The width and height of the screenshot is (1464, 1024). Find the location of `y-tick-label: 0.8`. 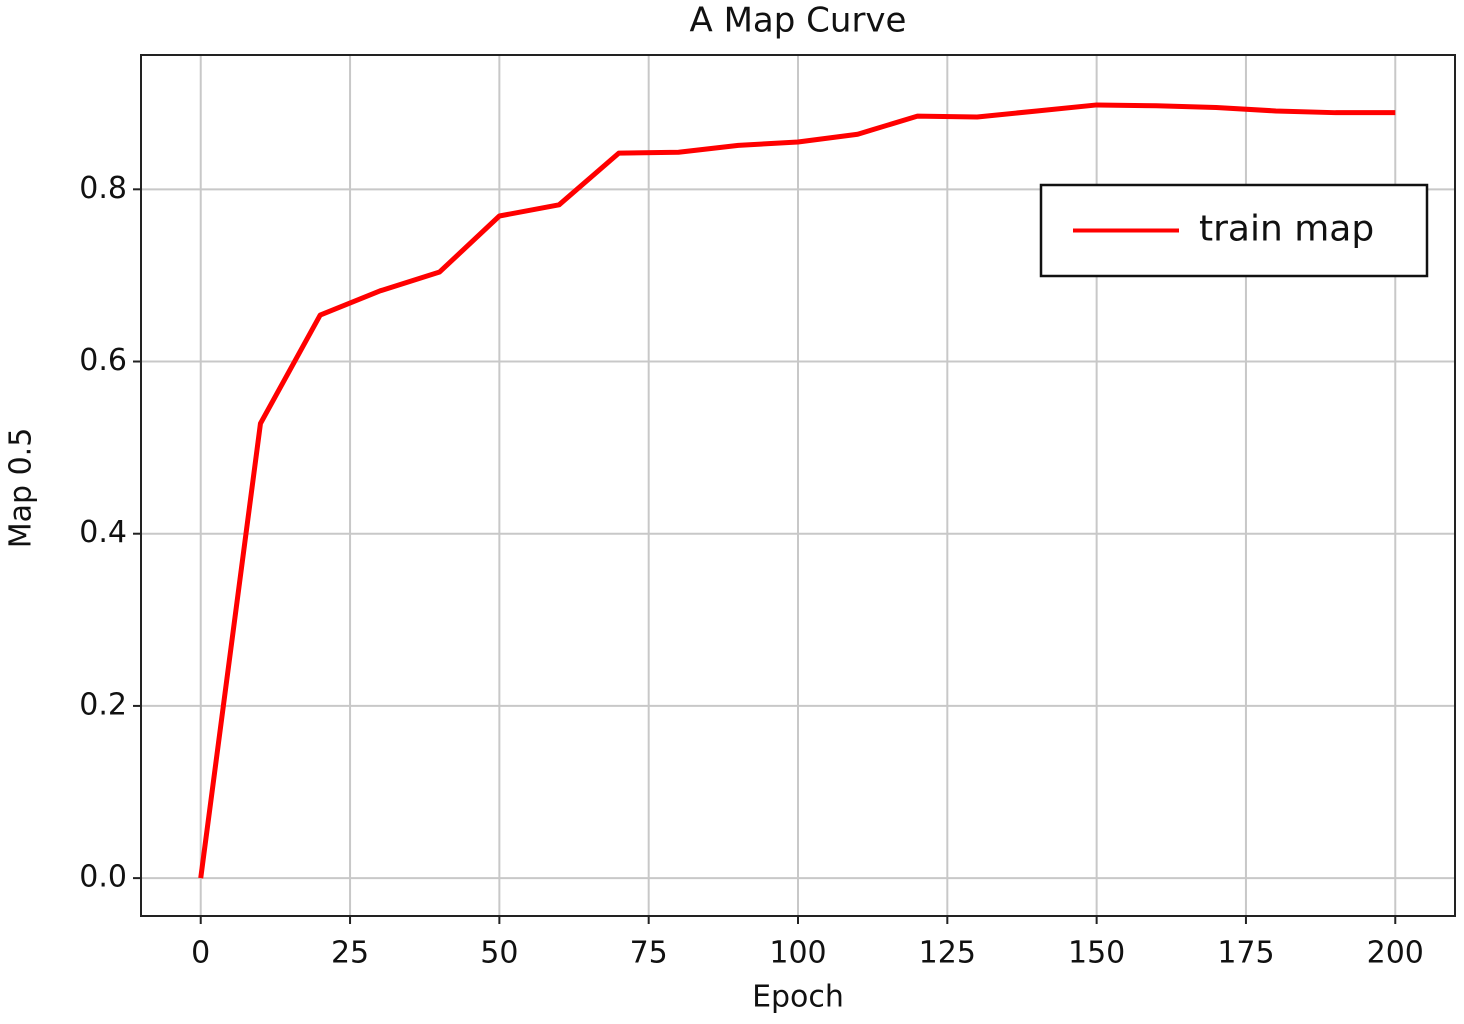

y-tick-label: 0.8 is located at coordinates (103, 188).